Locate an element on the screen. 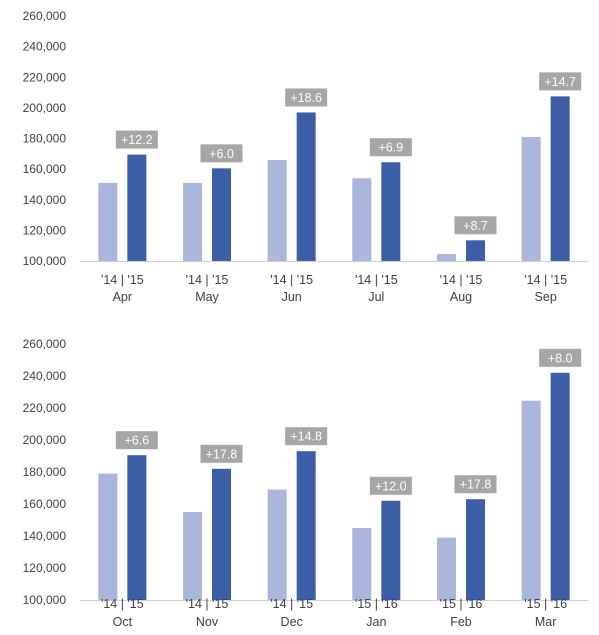 The image size is (599, 635). change-label: +18.6 is located at coordinates (306, 98).